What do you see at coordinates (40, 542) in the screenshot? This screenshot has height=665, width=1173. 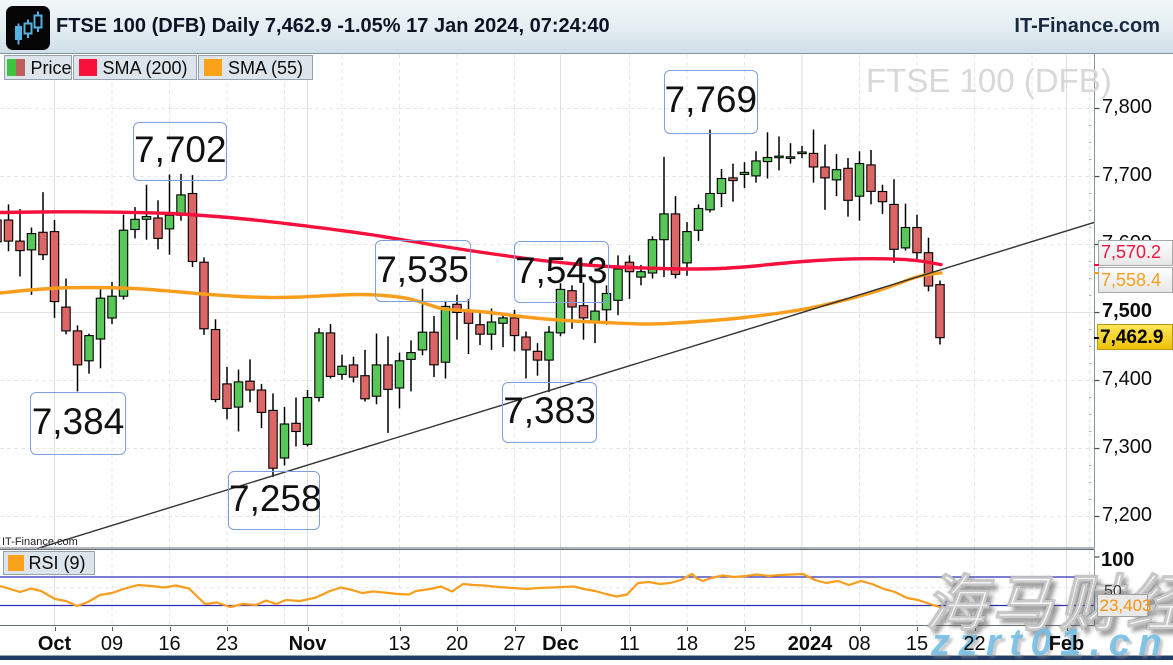 I see `svg-text: IT-Finance.com` at bounding box center [40, 542].